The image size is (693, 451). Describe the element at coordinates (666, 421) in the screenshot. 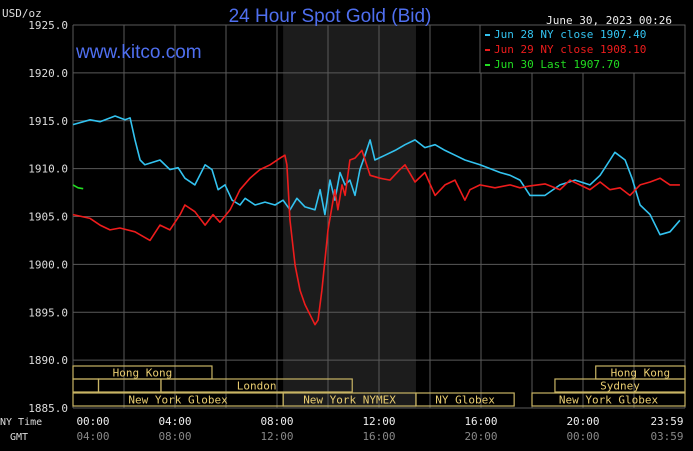

I see `x-tick-label-ny: 23:59` at that location.